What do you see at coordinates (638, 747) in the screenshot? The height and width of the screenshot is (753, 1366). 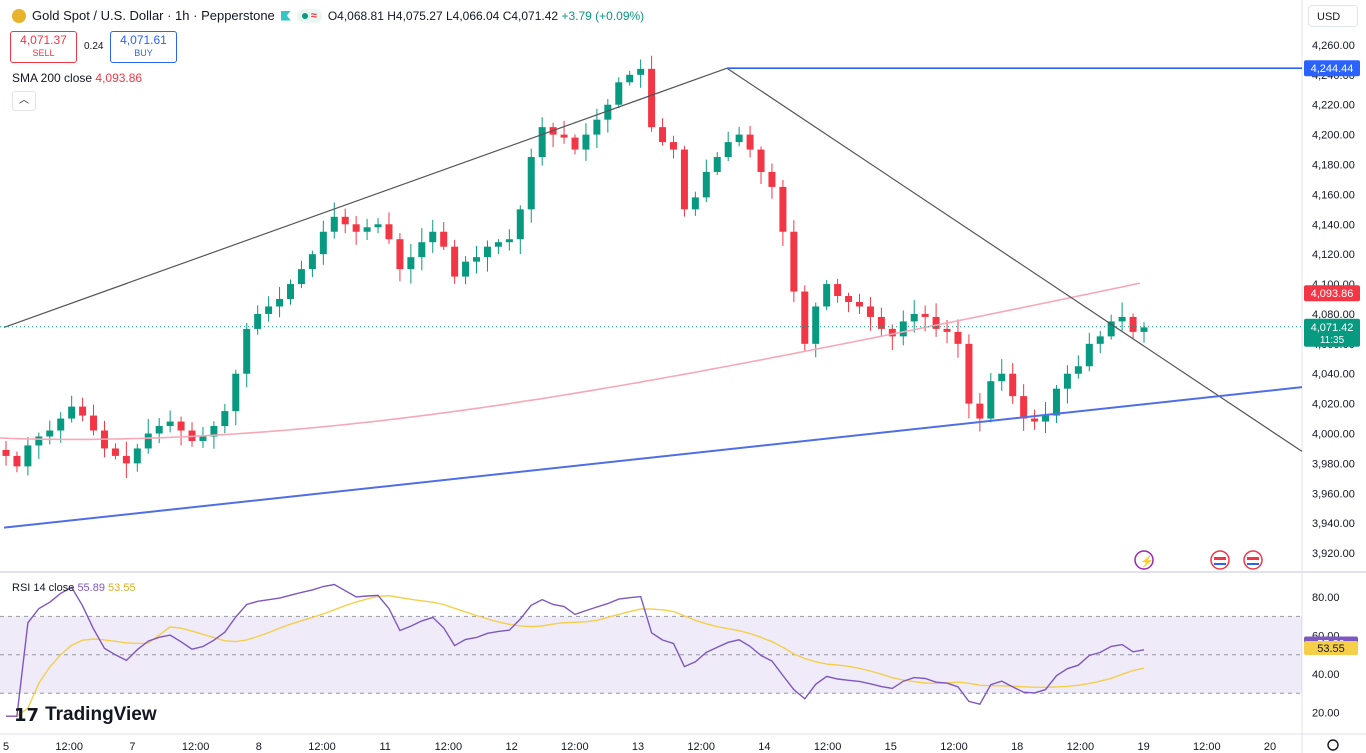 I see `time-tick-label: 13` at bounding box center [638, 747].